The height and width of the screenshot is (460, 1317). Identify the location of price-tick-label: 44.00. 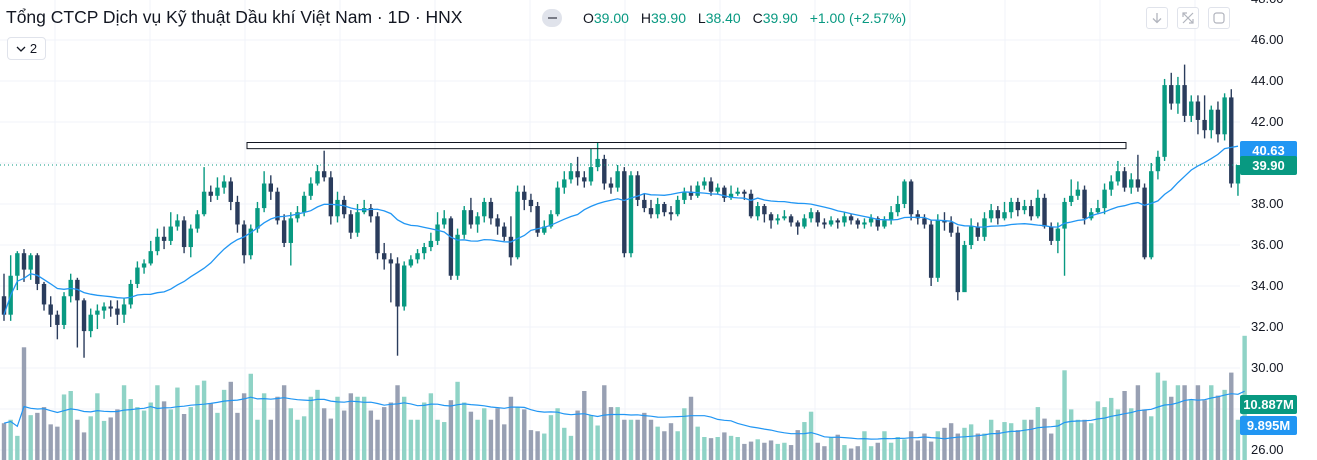
(1267, 80).